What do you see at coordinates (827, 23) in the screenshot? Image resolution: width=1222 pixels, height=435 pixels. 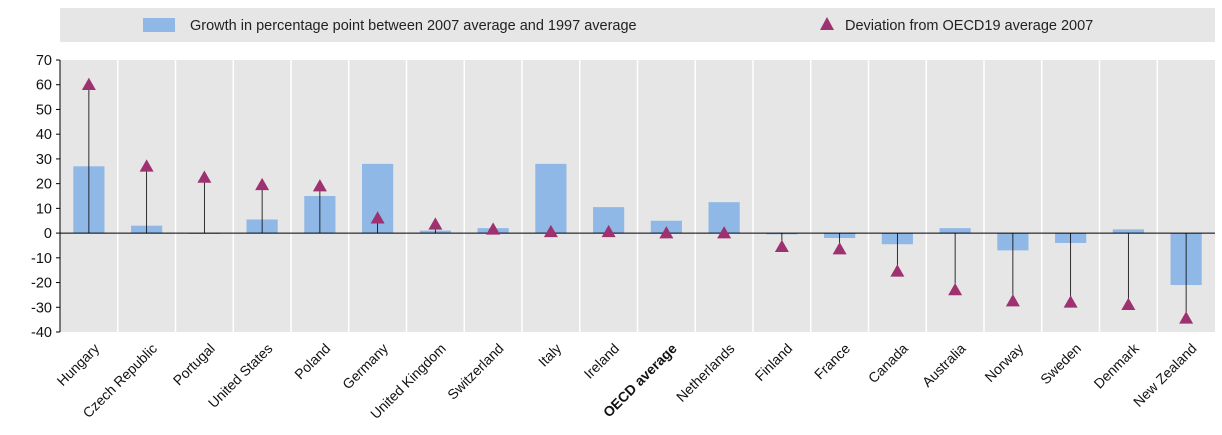 I see `legend-marker-swatch` at bounding box center [827, 23].